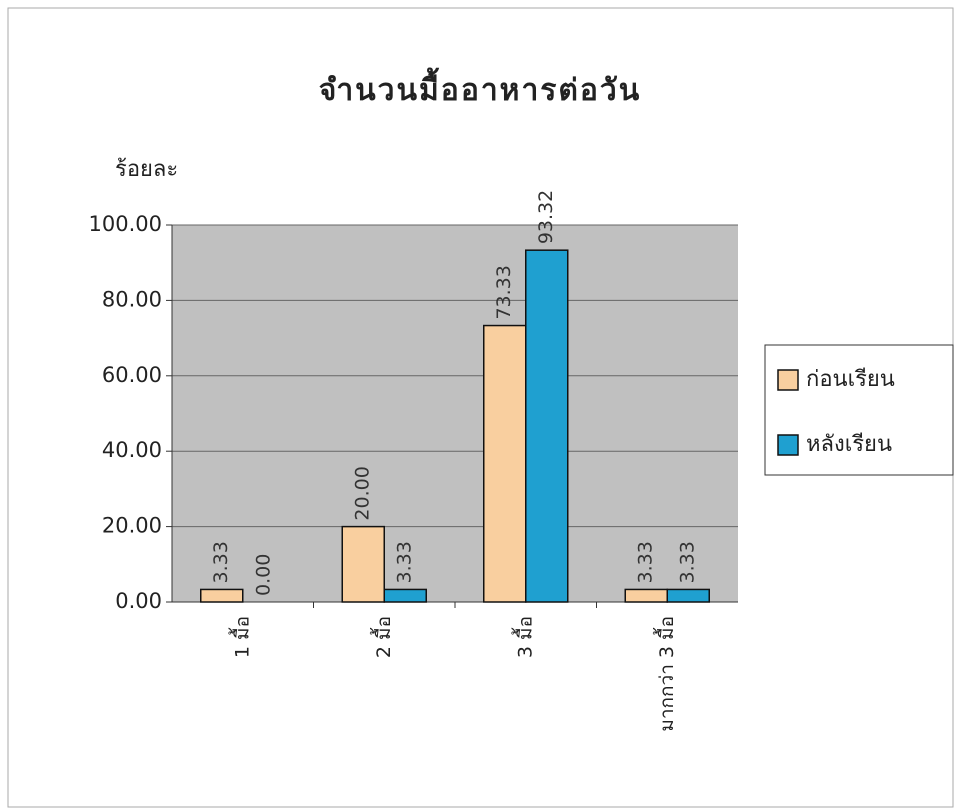 The height and width of the screenshot is (809, 955). I want to click on data-label: 20.00, so click(363, 493).